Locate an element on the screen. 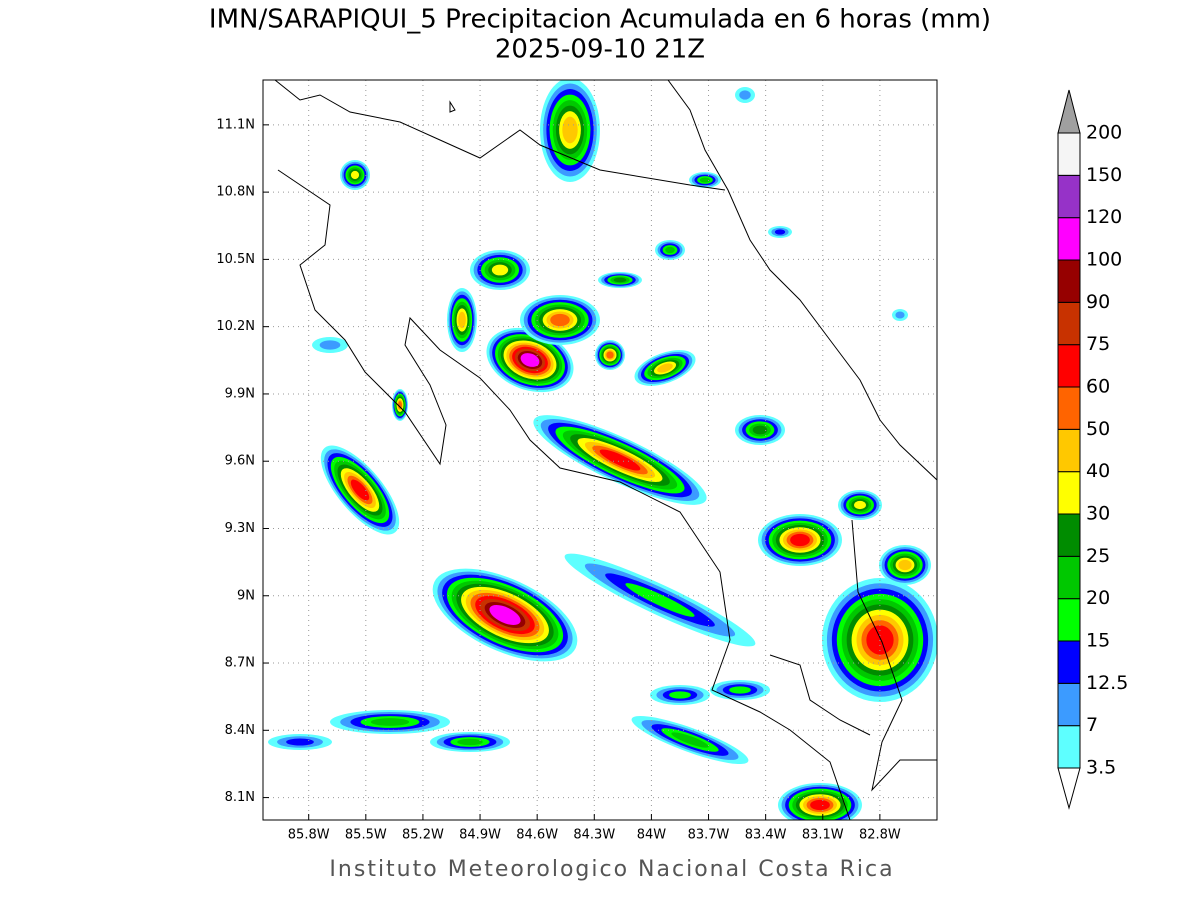 The width and height of the screenshot is (1200, 904). y-tick-label: 8.7N is located at coordinates (240, 663).